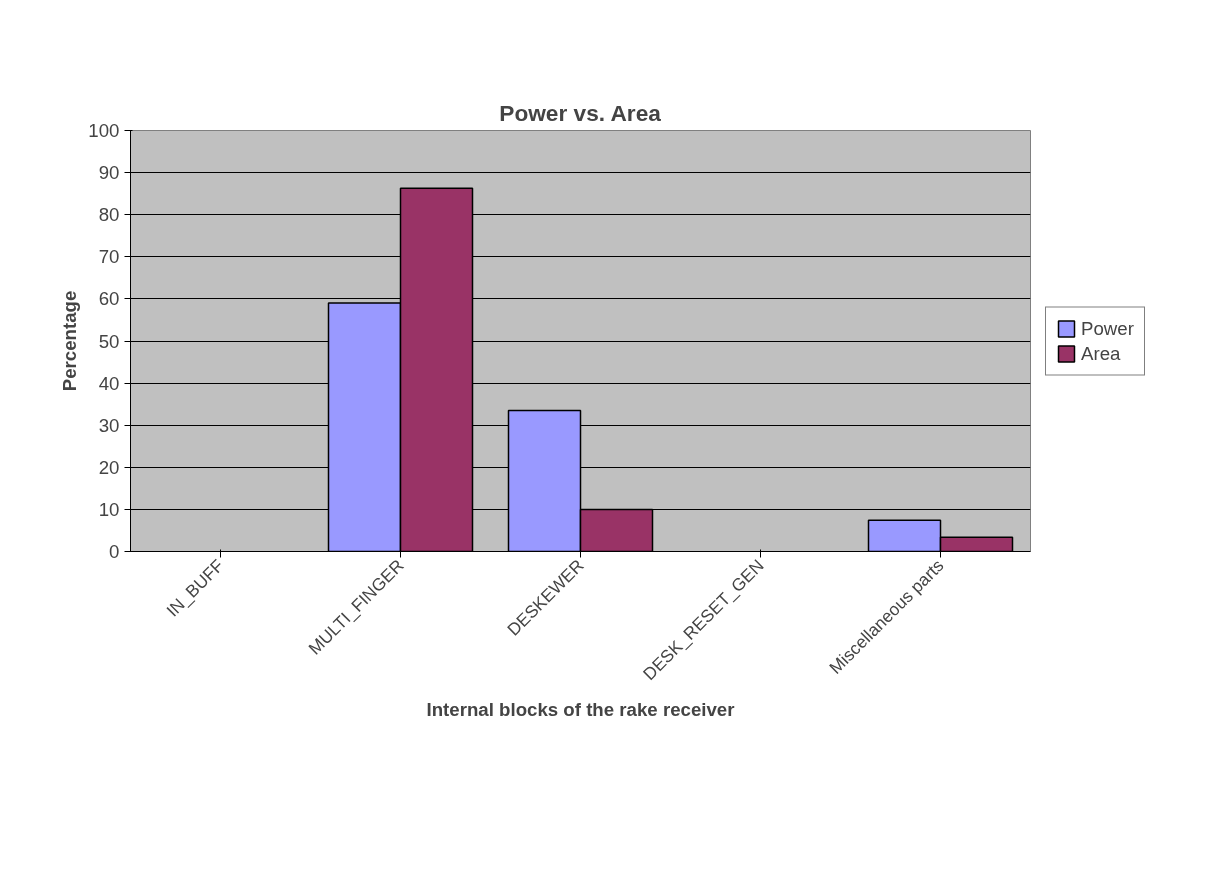  I want to click on y-tick-label: 30, so click(109, 425).